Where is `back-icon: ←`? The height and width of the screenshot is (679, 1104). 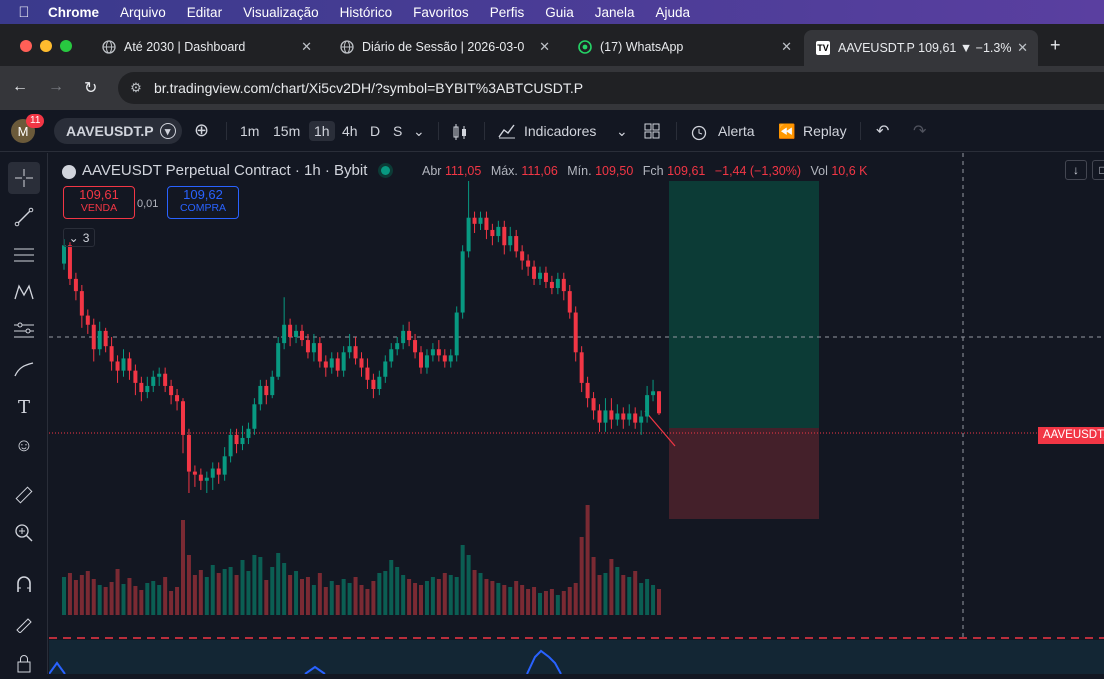 back-icon: ← is located at coordinates (20, 86).